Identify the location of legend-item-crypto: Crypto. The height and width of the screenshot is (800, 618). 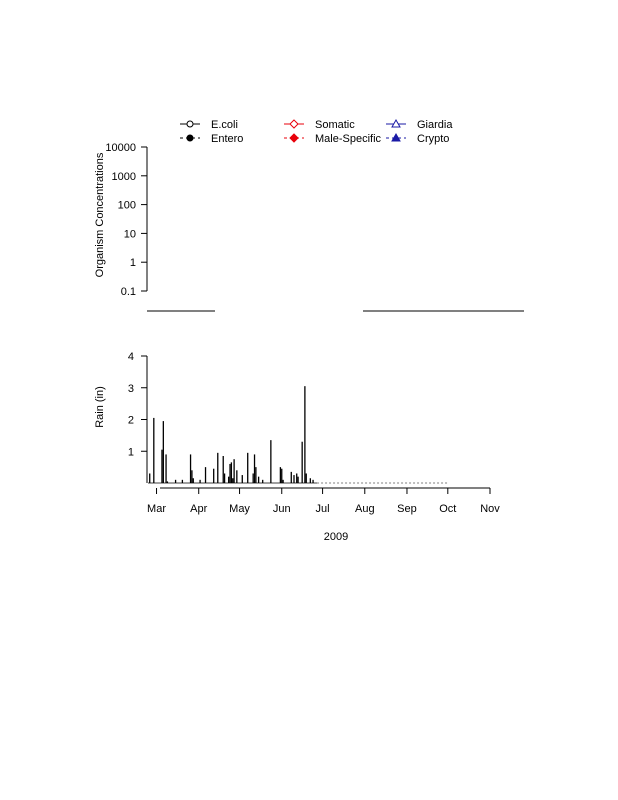
(417, 138).